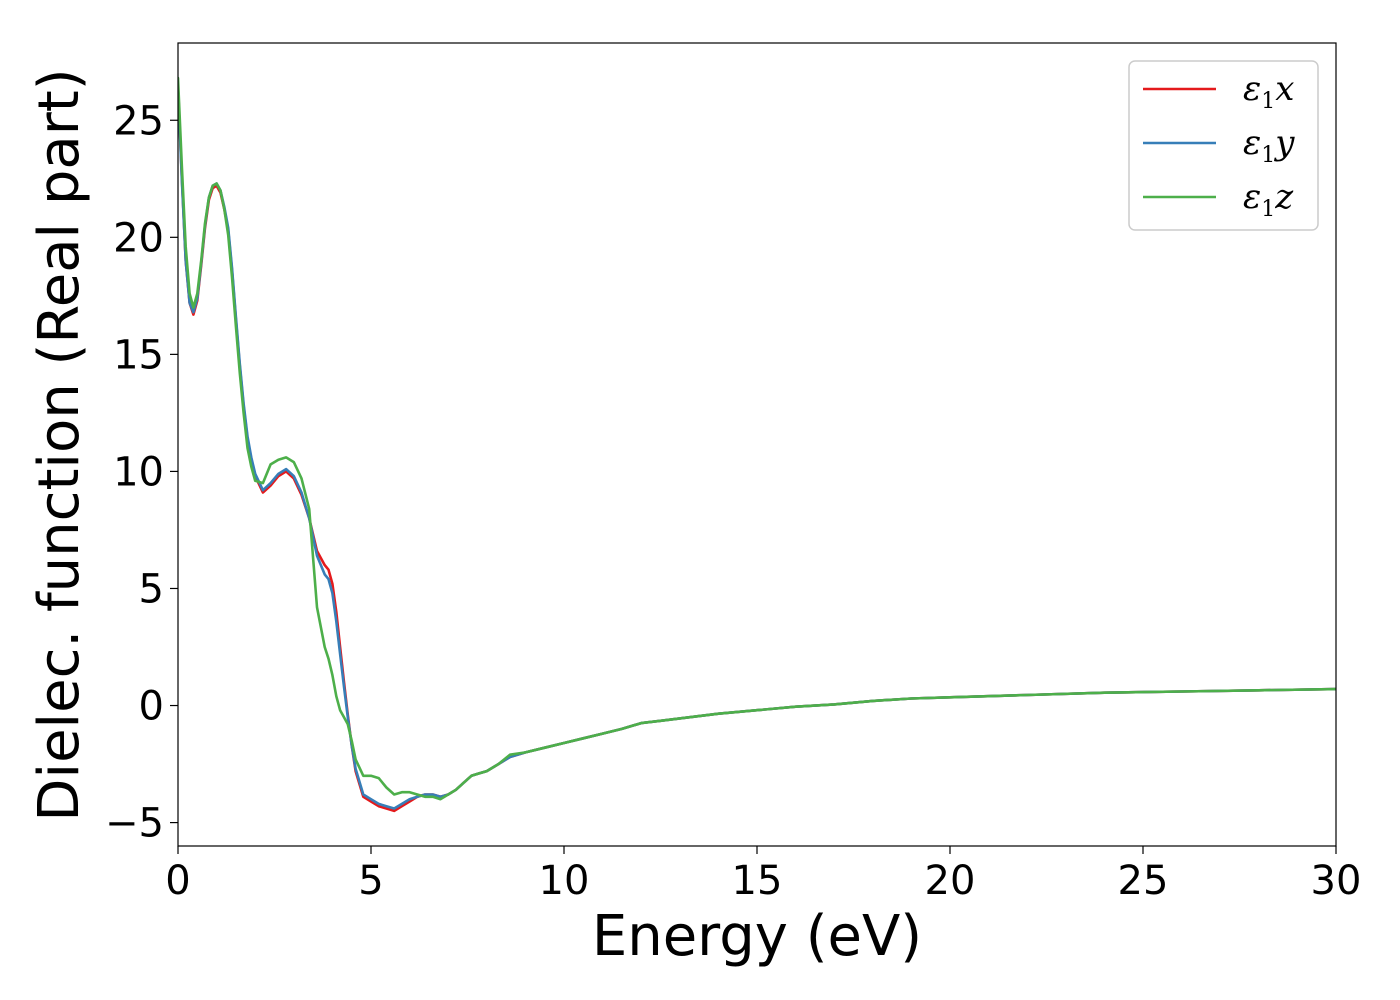 The image size is (1400, 1000). I want to click on y-axis-ticks: −5 0 5 10 15 20 25, so click(141, 472).